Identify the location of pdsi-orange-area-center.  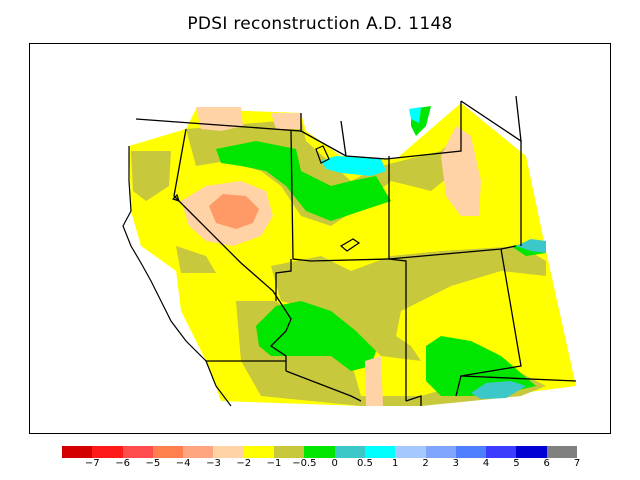
(234, 211).